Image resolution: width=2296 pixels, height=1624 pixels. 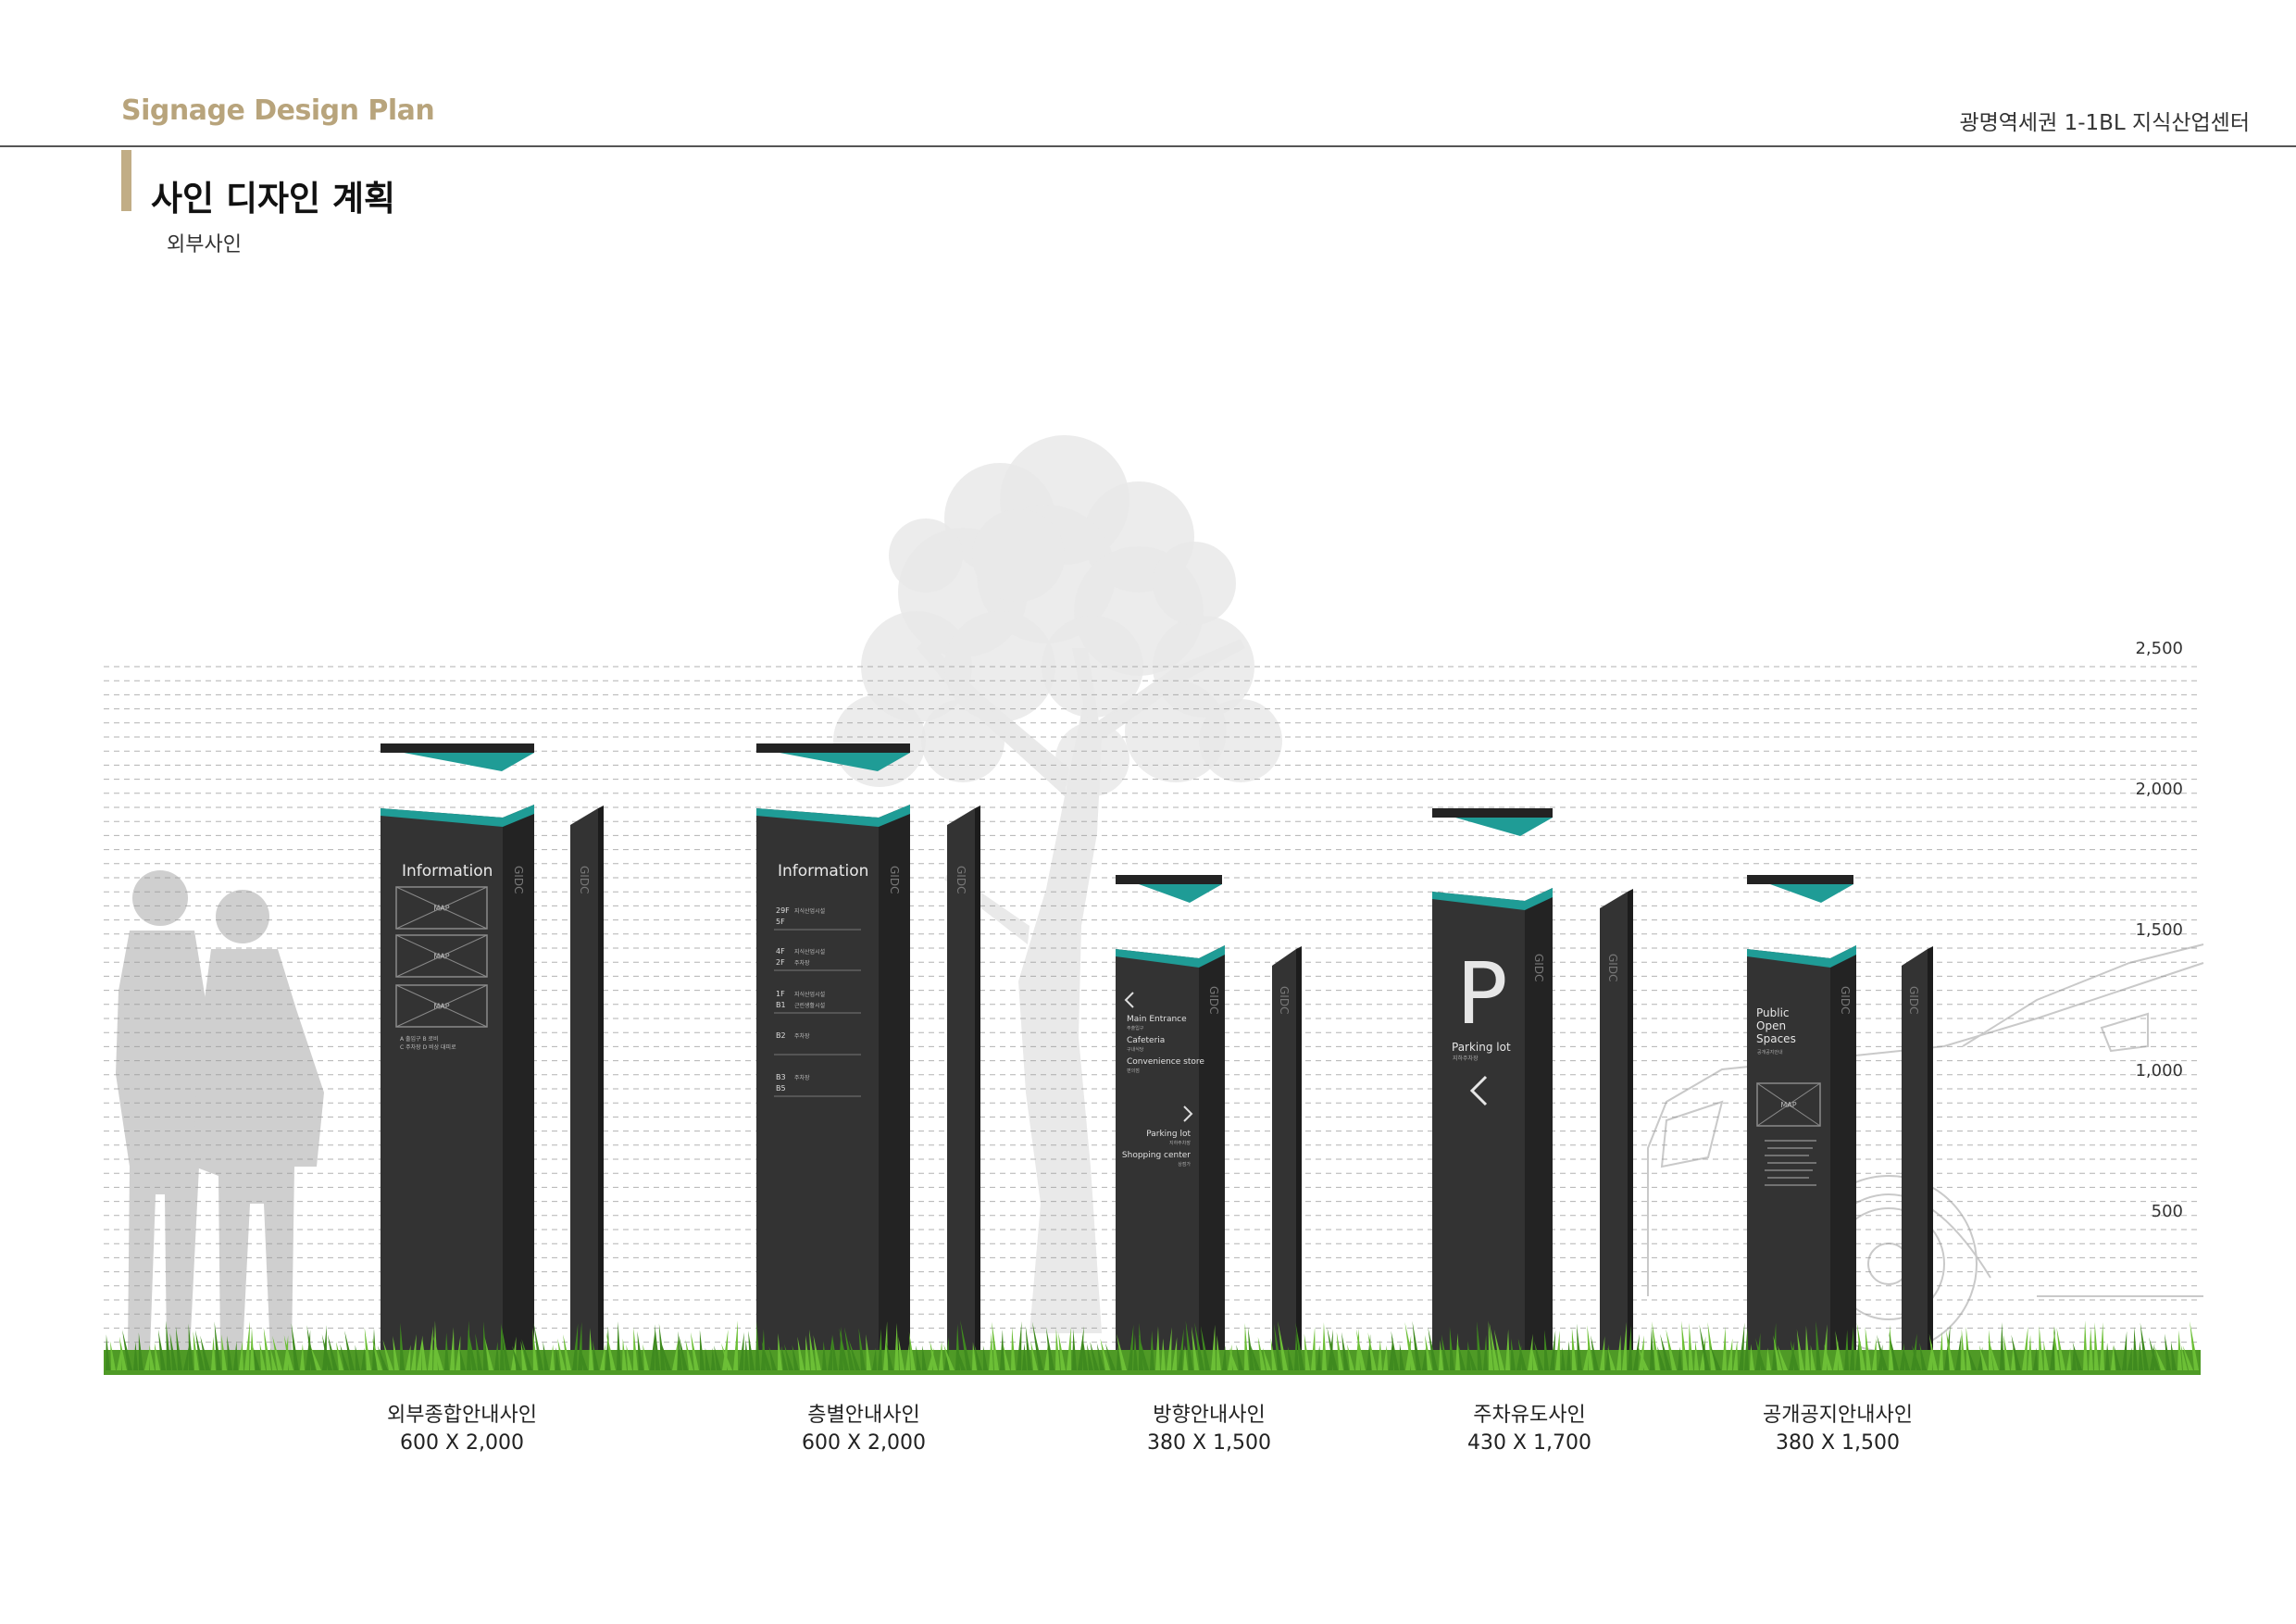 What do you see at coordinates (2159, 930) in the screenshot?
I see `scale-tick-label: 1,500` at bounding box center [2159, 930].